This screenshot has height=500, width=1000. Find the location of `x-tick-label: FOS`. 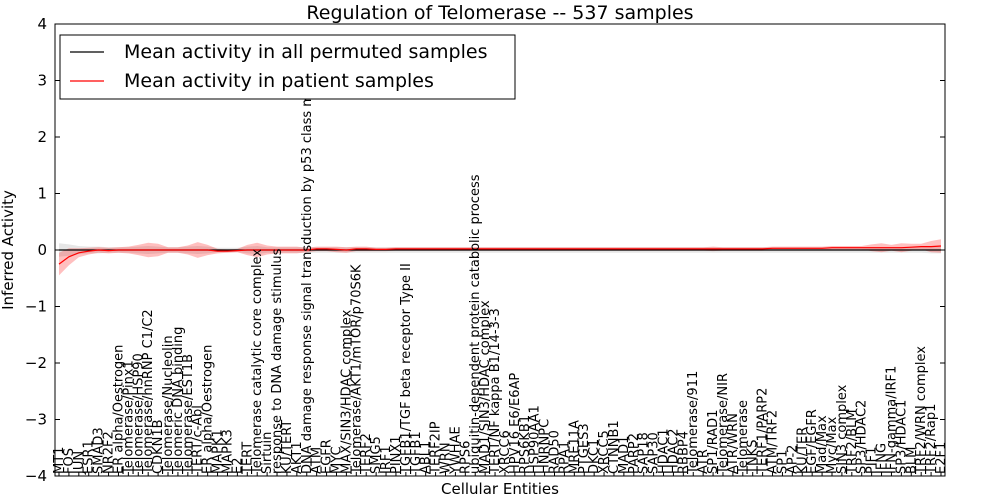

x-tick-label: FOS is located at coordinates (69, 461).